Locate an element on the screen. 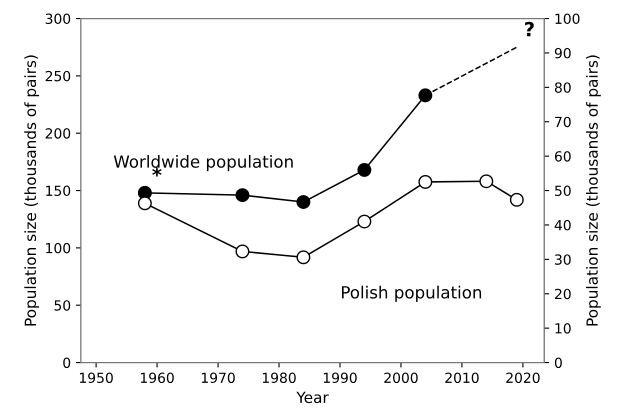 This screenshot has width=622, height=412. x-tick-label: 1970 is located at coordinates (218, 378).